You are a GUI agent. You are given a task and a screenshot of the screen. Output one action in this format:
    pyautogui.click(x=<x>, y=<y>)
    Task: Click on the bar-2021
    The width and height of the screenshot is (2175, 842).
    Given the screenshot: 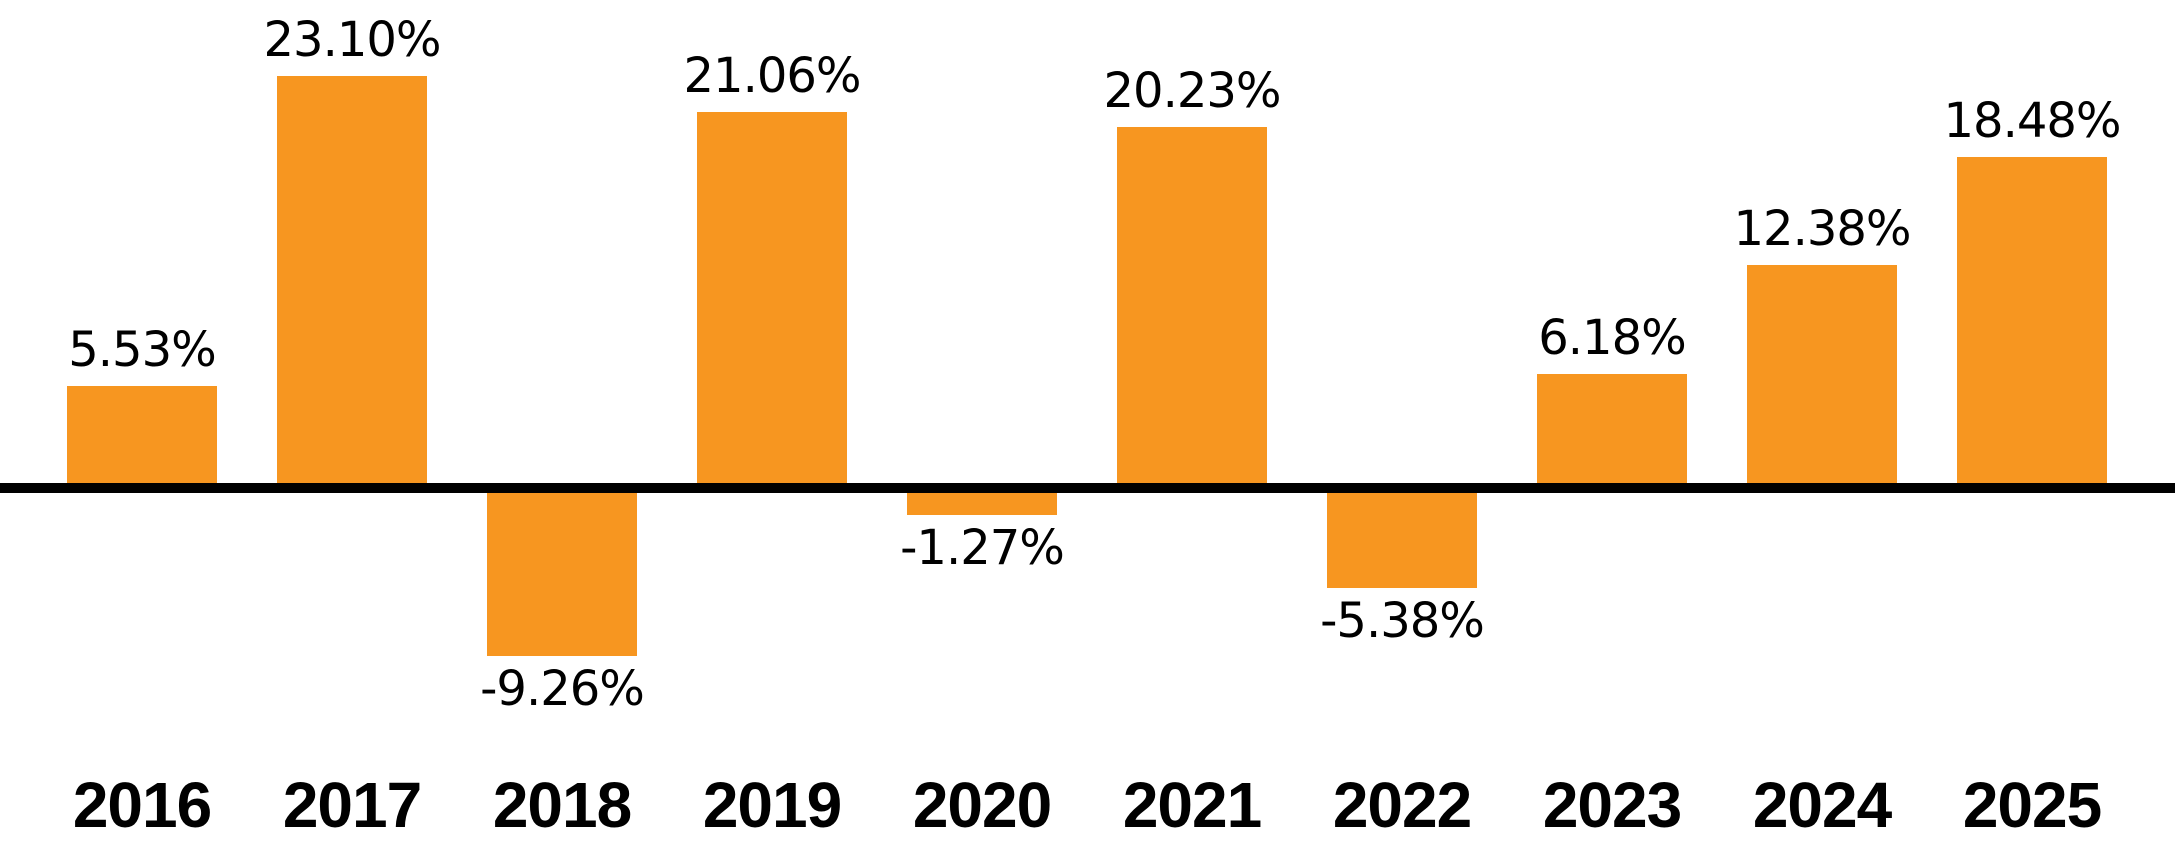 What is the action you would take?
    pyautogui.click(x=1192, y=305)
    